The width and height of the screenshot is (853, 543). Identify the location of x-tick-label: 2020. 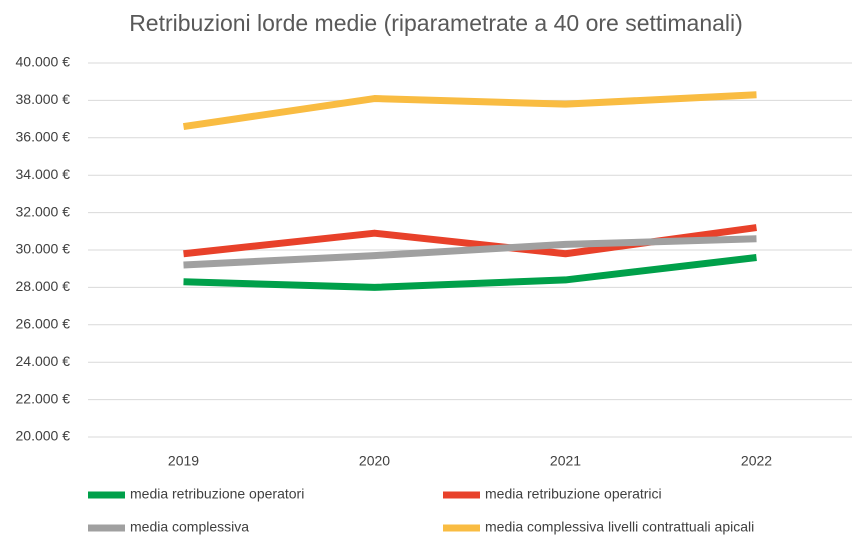
(374, 461).